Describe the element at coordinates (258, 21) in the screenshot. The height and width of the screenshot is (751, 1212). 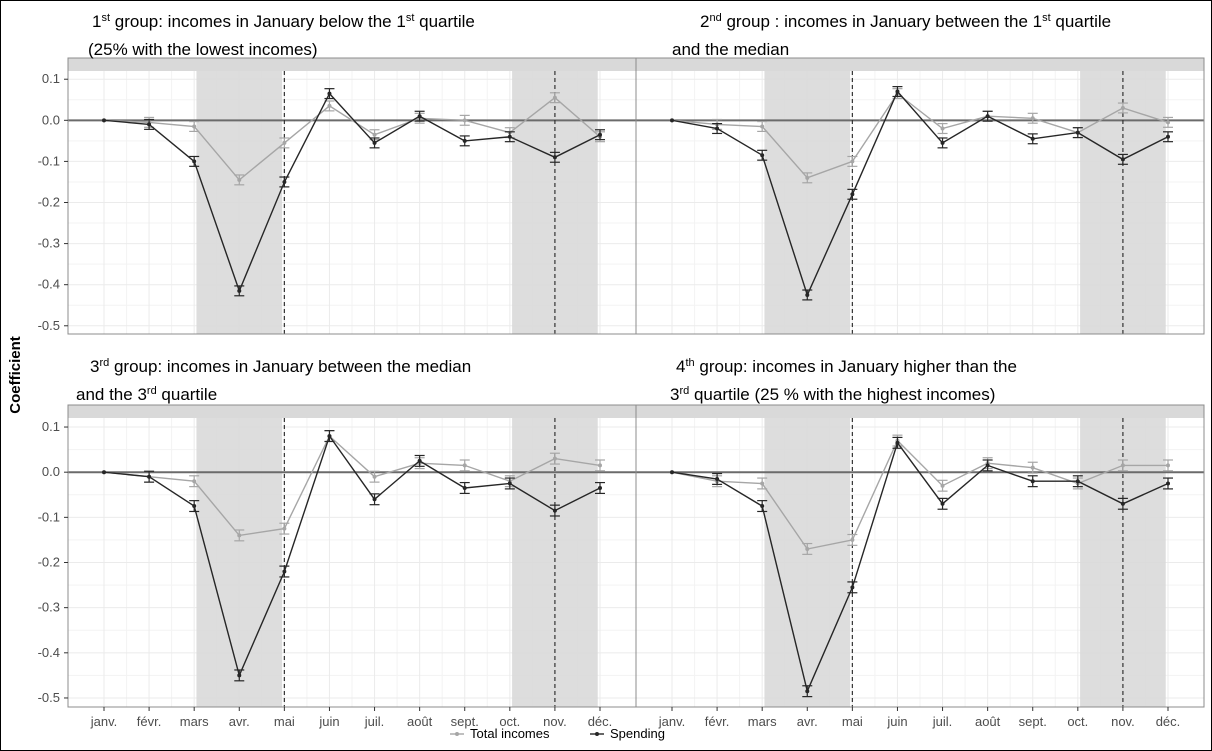
I see `title-text: group: incomes in January below the 1` at that location.